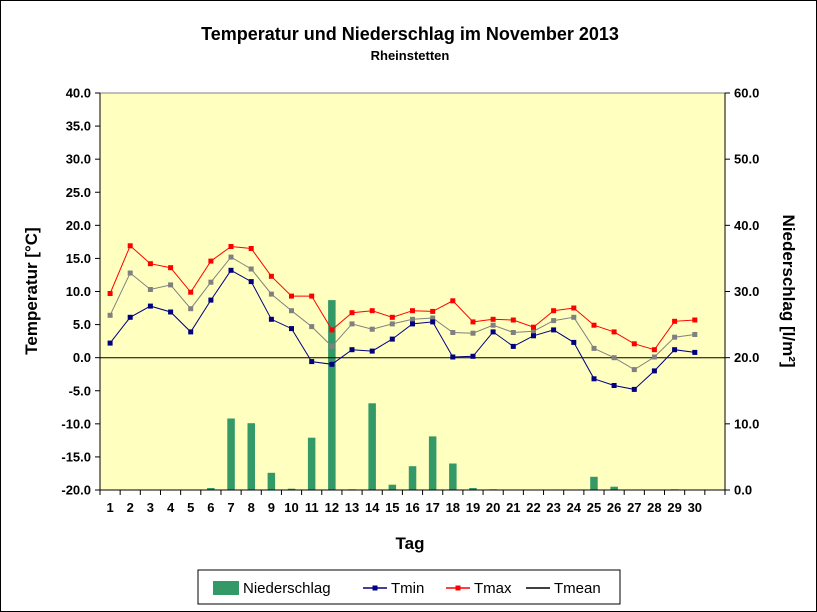  I want to click on legend-item-tmin: Tmin, so click(393, 588).